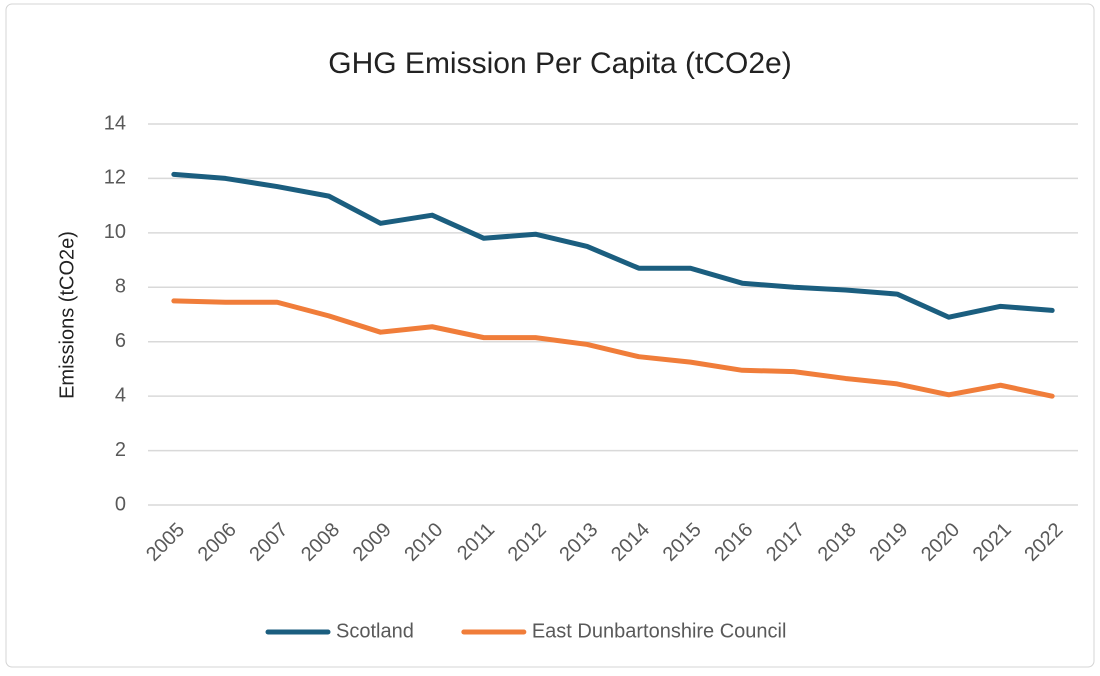 This screenshot has width=1100, height=676. What do you see at coordinates (67, 315) in the screenshot?
I see `y-axis-label: Emissions (tCO2e)` at bounding box center [67, 315].